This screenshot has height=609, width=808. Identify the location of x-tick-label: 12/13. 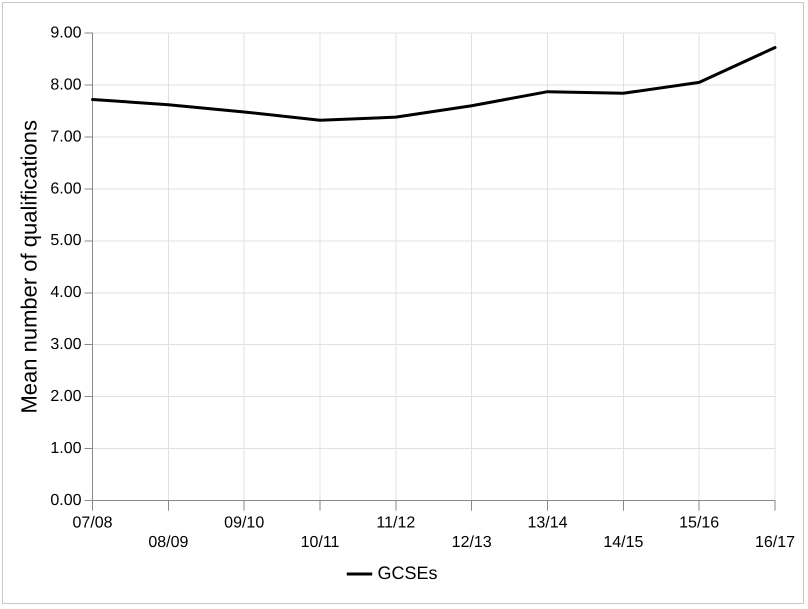
(472, 542).